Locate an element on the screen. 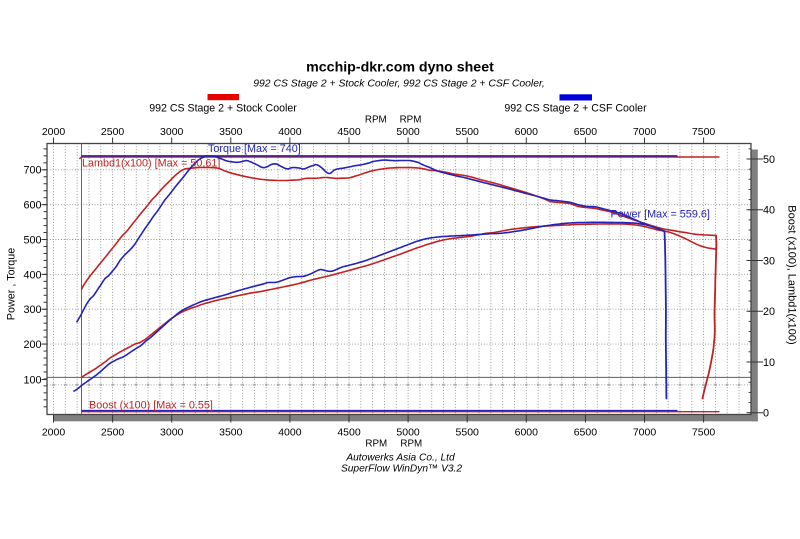 This screenshot has height=539, width=800. svg-text: Autowerks Asia Co., Ltd is located at coordinates (400, 458).